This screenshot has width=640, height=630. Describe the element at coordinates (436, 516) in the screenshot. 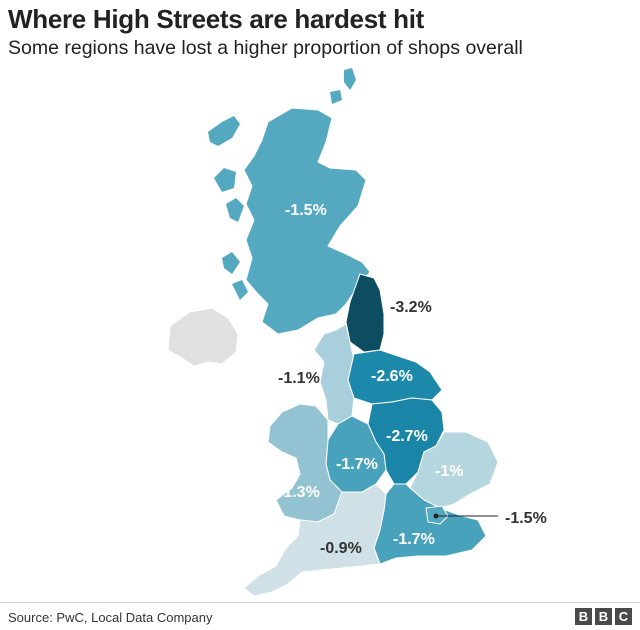

I see `london-marker` at that location.